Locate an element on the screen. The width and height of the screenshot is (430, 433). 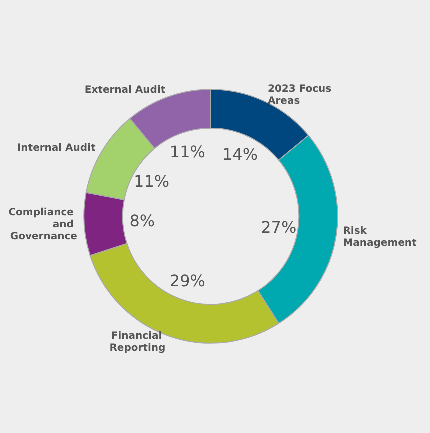
slice-label: Risk Management is located at coordinates (380, 237).